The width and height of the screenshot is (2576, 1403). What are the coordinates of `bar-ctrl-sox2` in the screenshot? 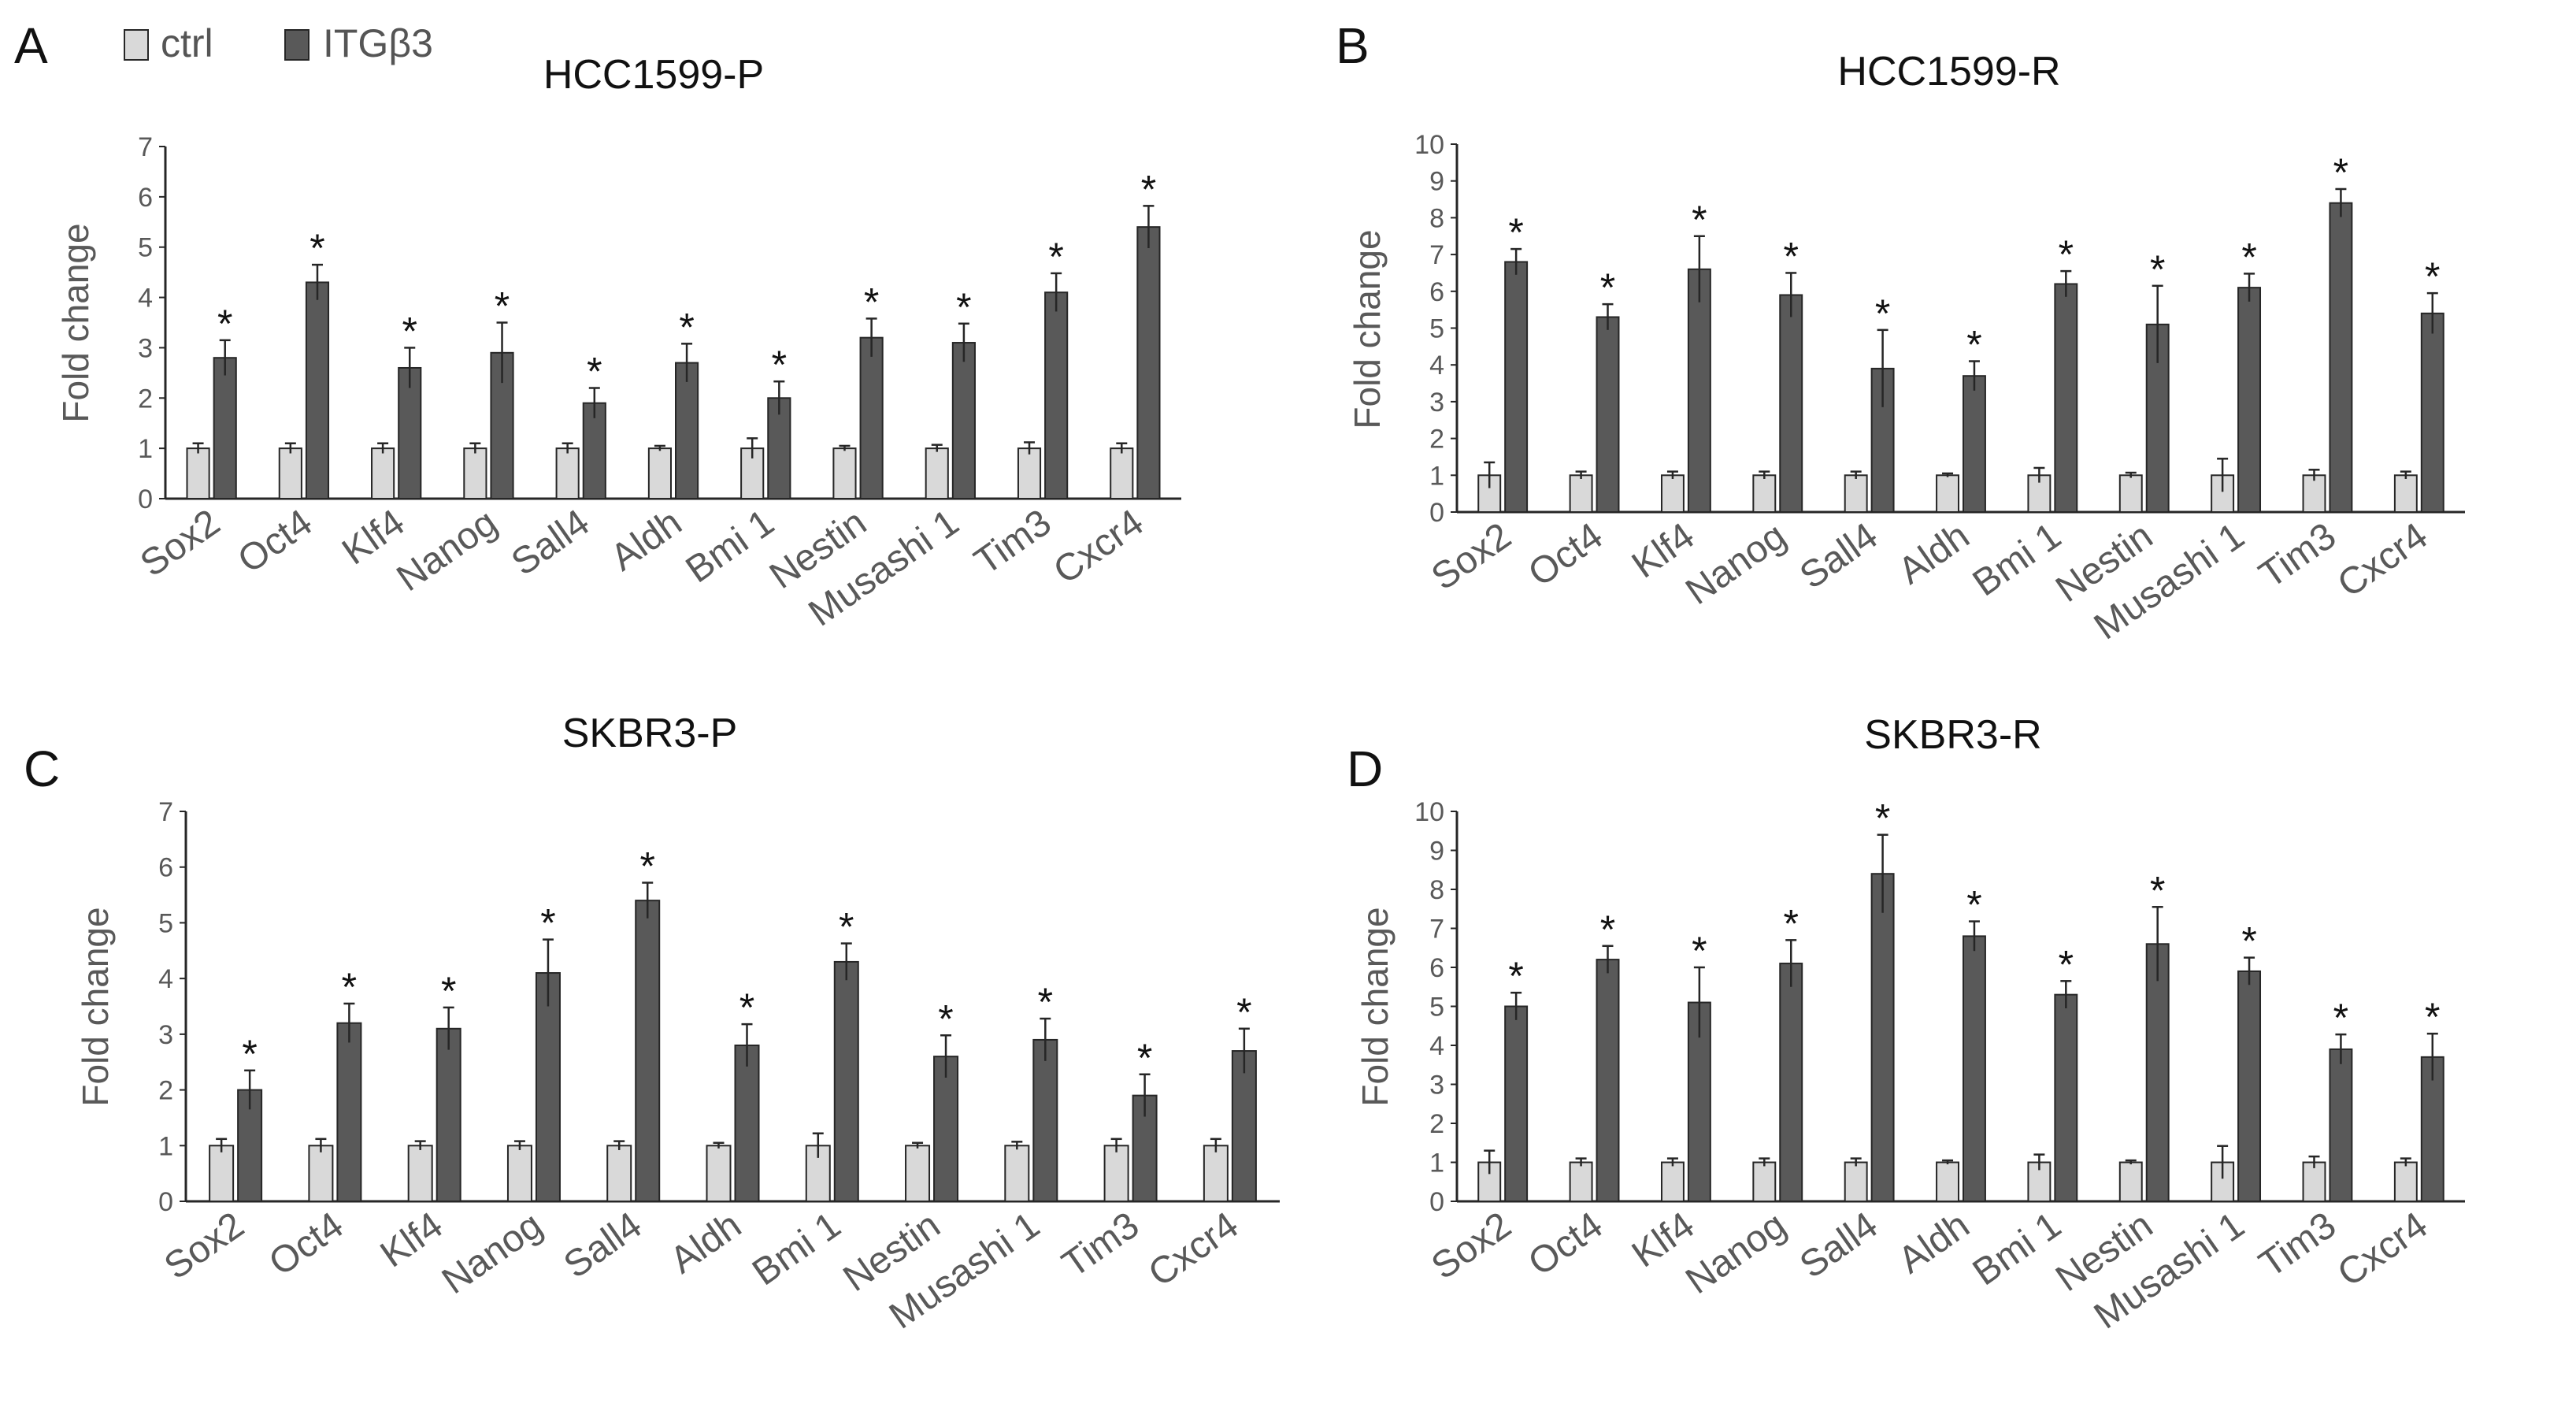 It's located at (198, 473).